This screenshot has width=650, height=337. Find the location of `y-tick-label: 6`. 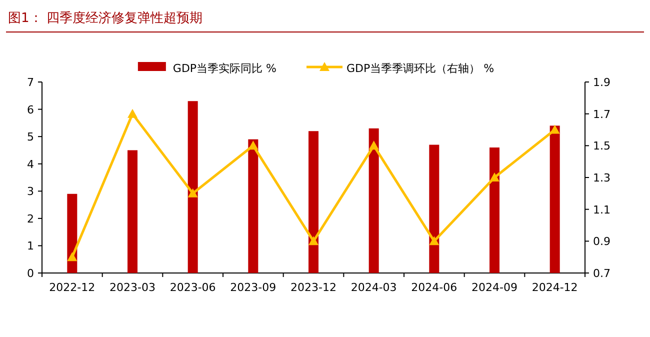

y-tick-label: 6 is located at coordinates (30, 109).